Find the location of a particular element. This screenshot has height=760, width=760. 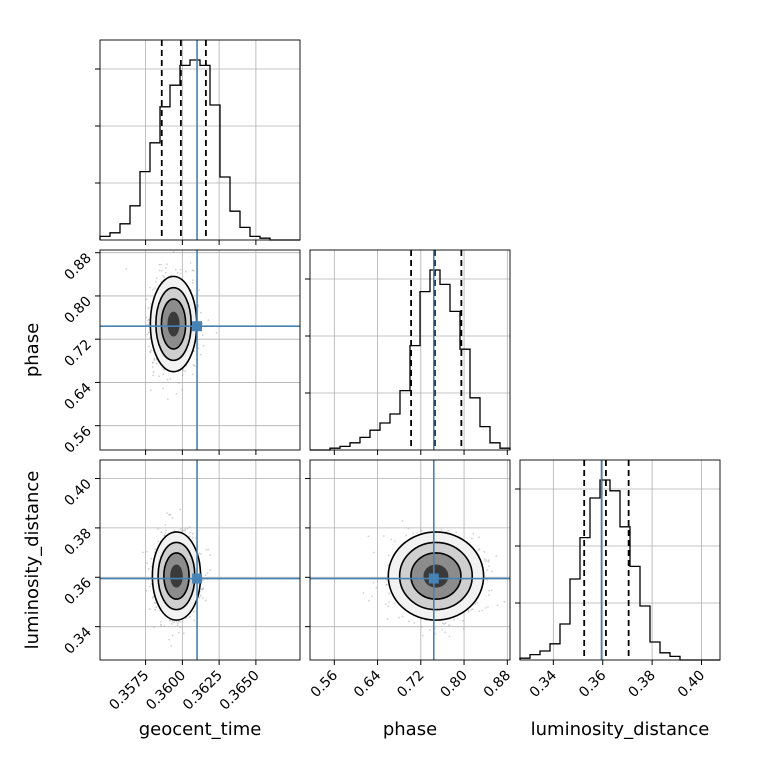

panel-hist-luminosity-distance is located at coordinates (617, 560).